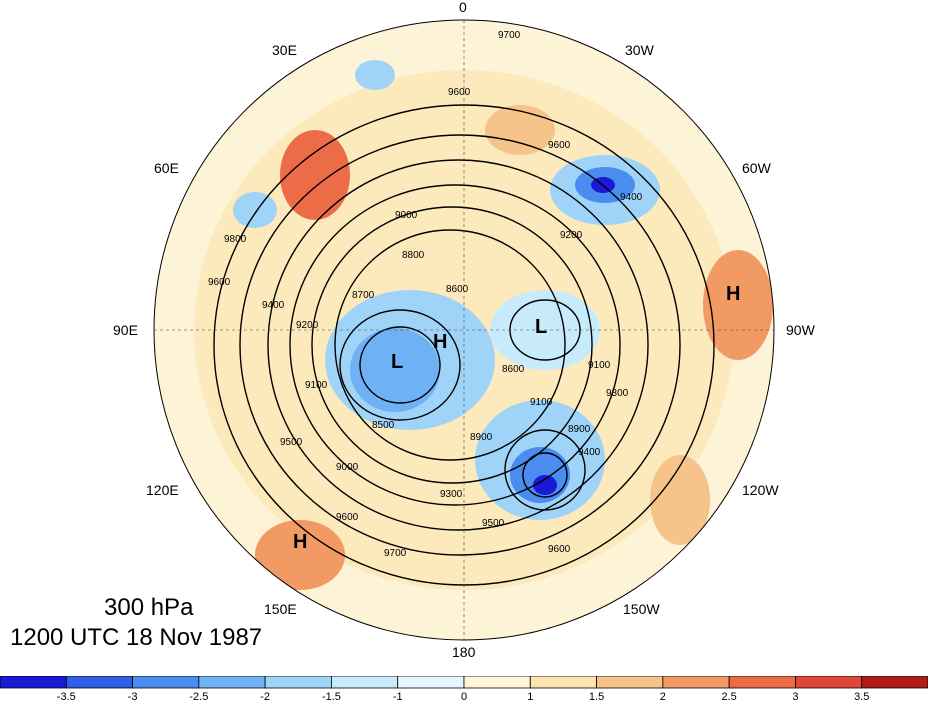  What do you see at coordinates (641, 609) in the screenshot?
I see `lon-label-150w: 150W` at bounding box center [641, 609].